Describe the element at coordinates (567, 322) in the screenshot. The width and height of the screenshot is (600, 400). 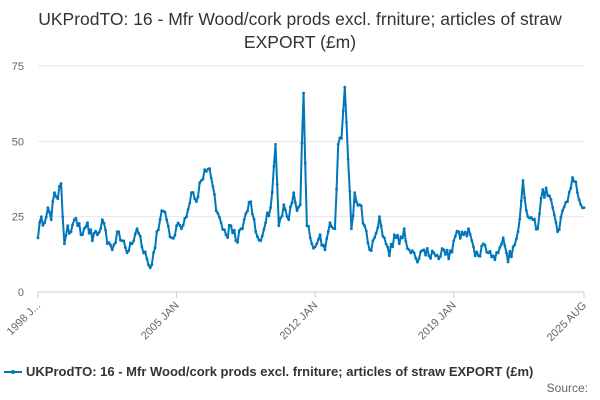
I see `x-tick-label: 2025 AUG` at that location.